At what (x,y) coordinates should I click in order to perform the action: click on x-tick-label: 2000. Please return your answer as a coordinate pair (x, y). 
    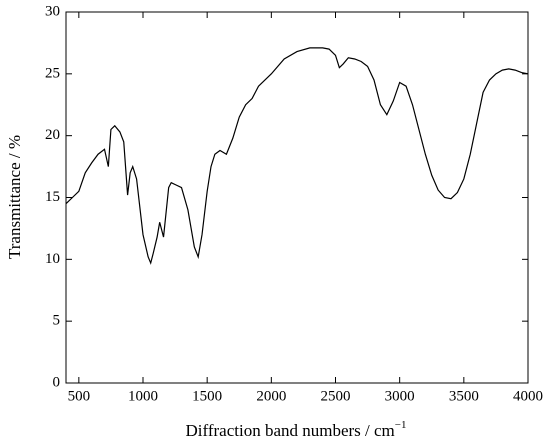
    Looking at the image, I should click on (271, 396).